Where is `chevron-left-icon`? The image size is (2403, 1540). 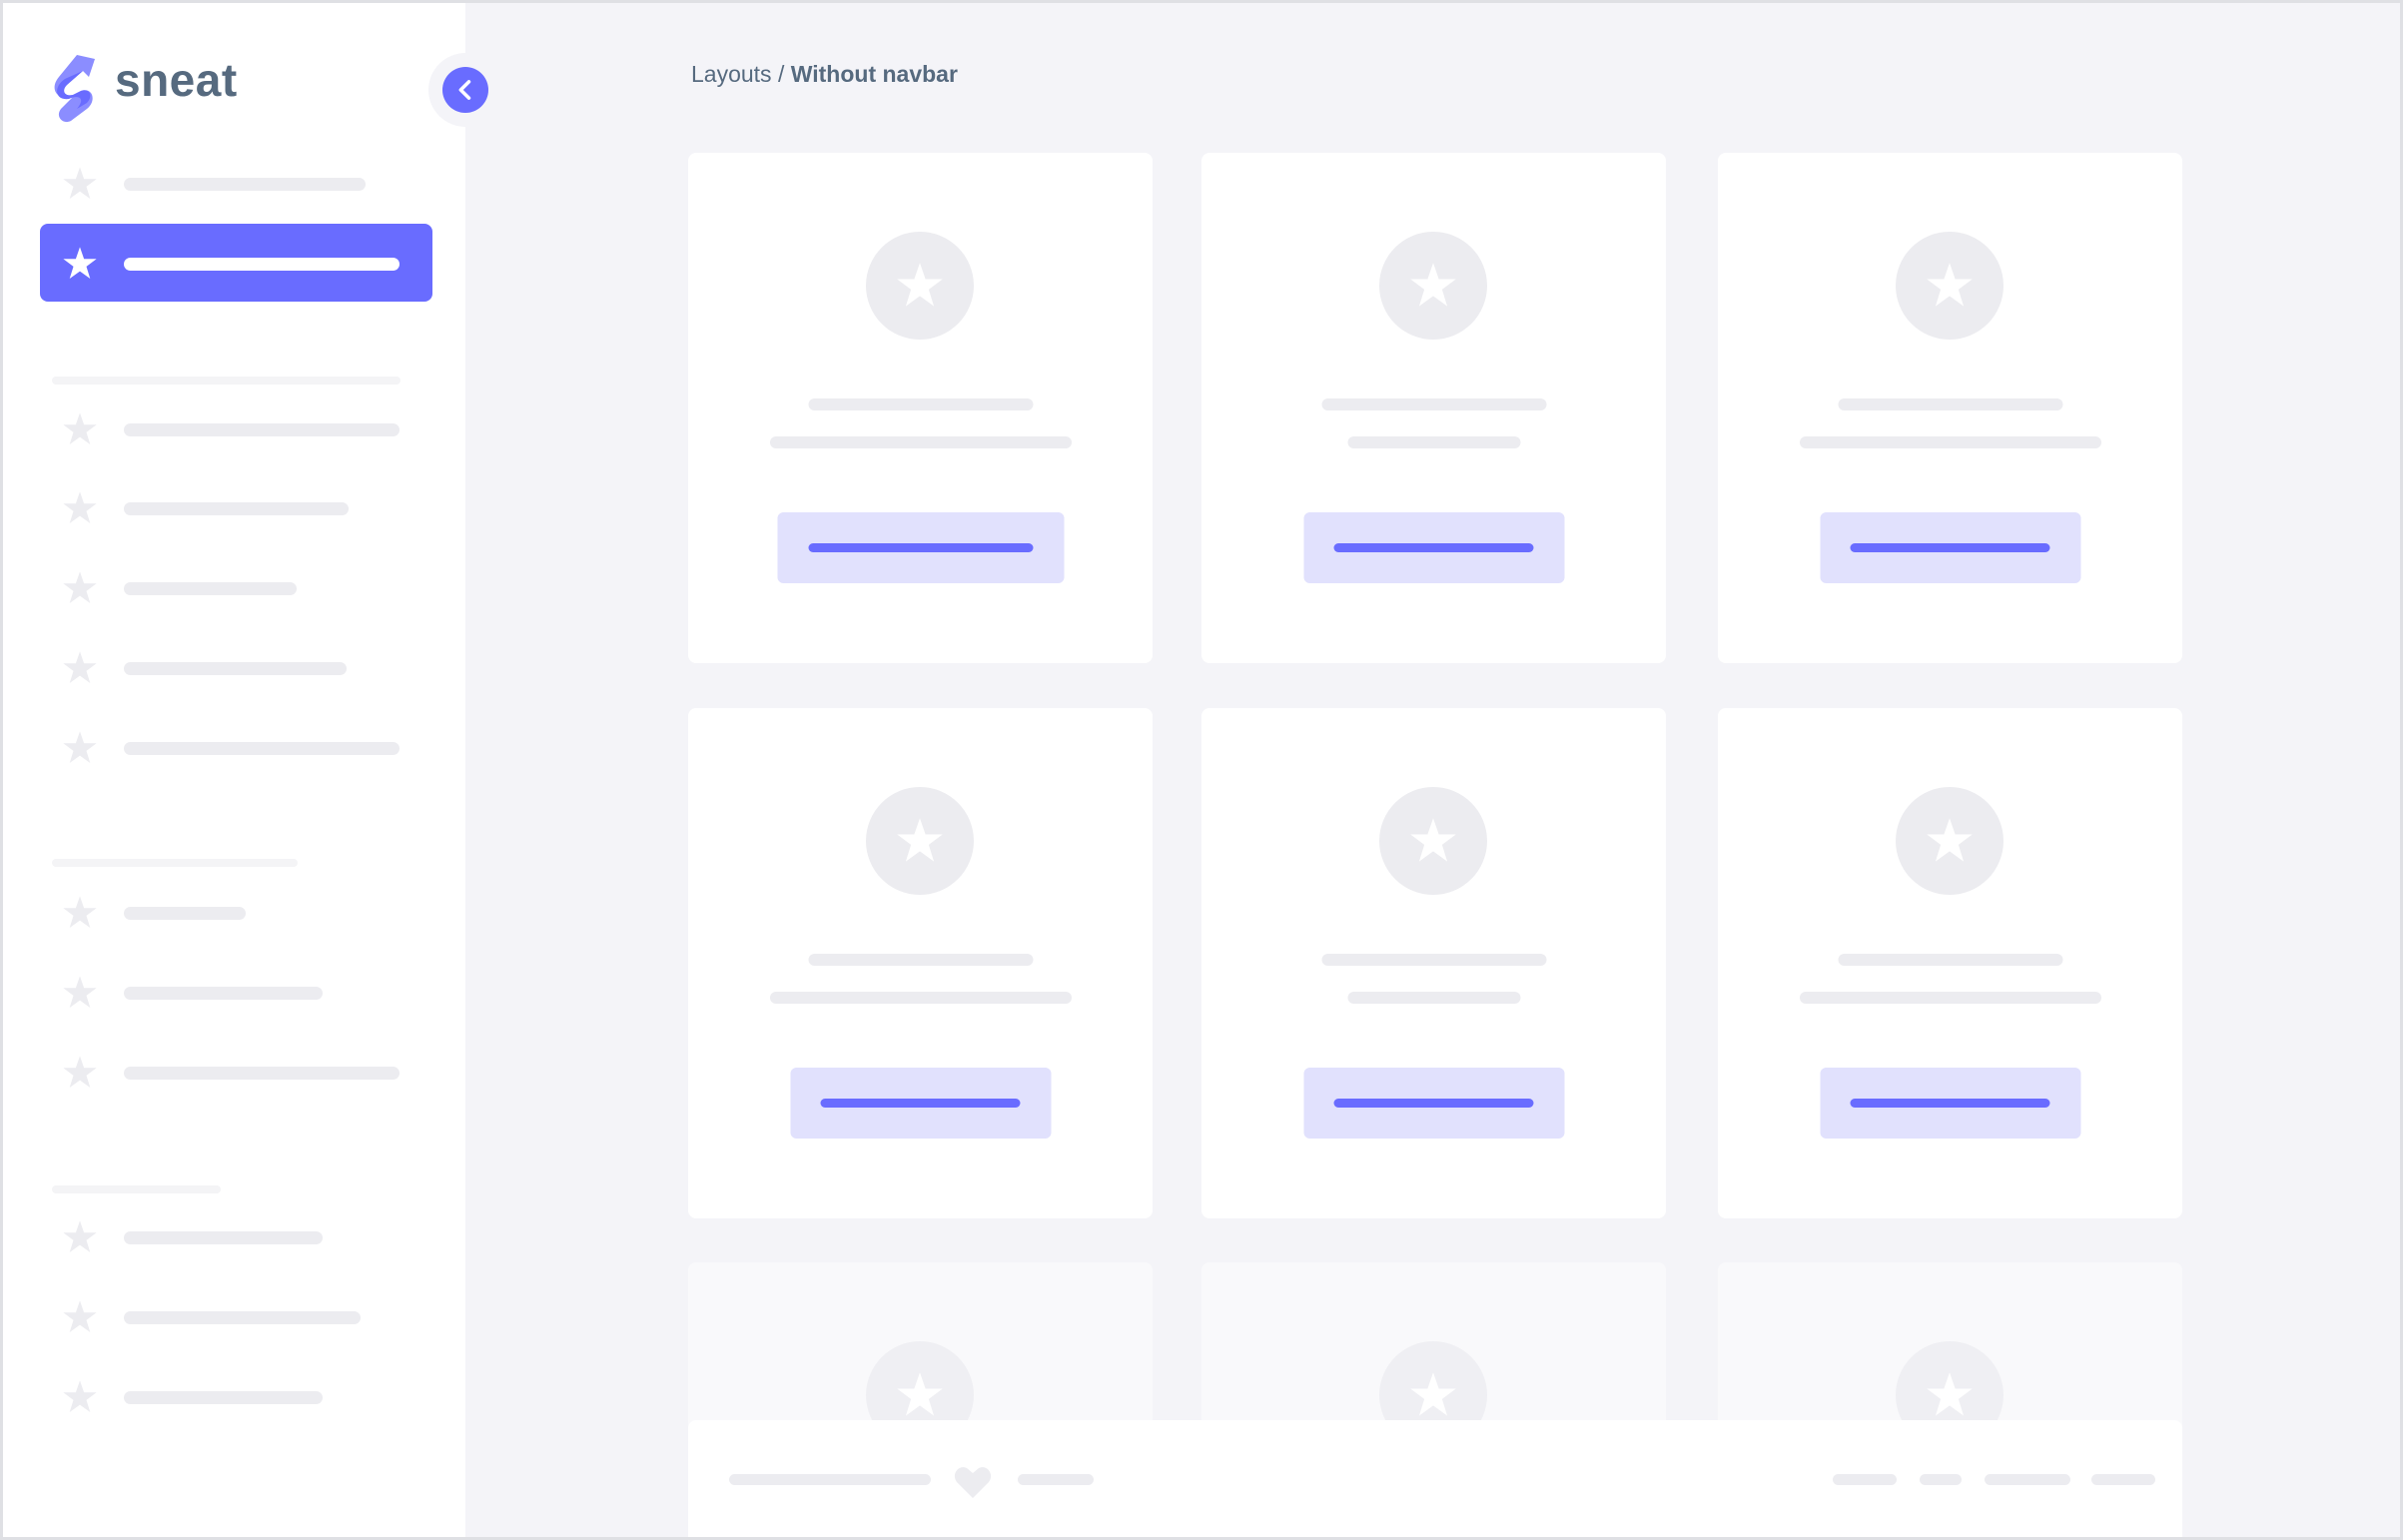
chevron-left-icon is located at coordinates (464, 90).